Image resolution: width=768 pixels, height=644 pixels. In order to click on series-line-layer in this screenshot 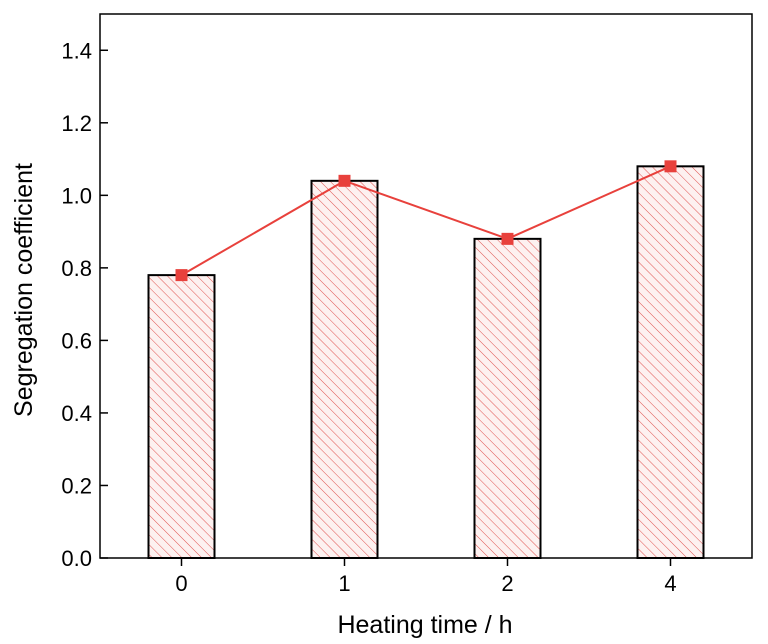, I will do `click(425, 220)`.